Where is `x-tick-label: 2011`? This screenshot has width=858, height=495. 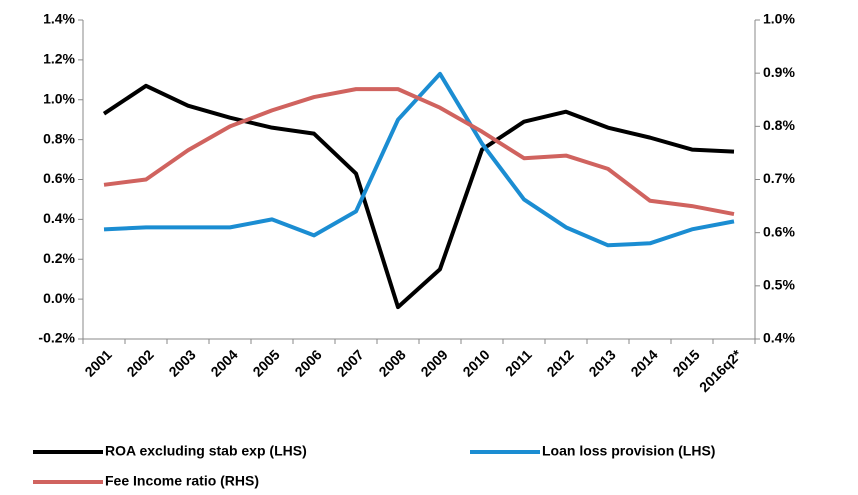
x-tick-label: 2011 is located at coordinates (518, 362).